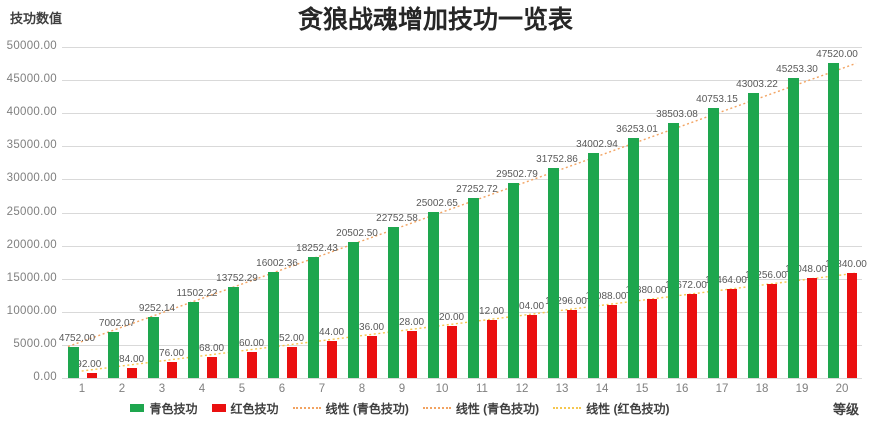 The height and width of the screenshot is (422, 871). I want to click on x-axis-tick-label: 1, so click(82, 389).